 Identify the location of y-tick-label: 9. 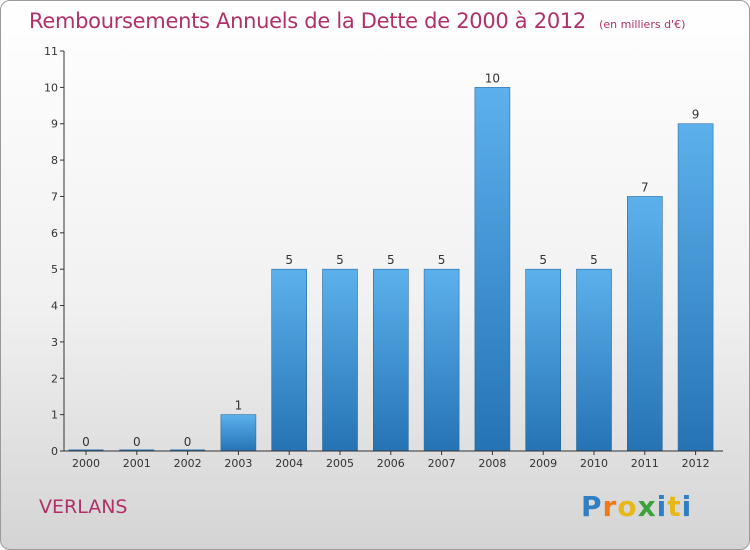
(54, 124).